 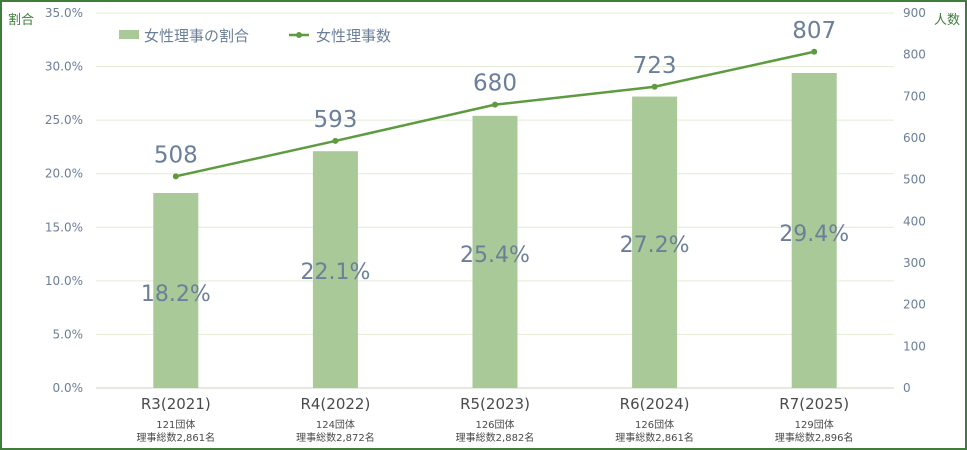 What do you see at coordinates (64, 174) in the screenshot?
I see `left-tick-label: 20.0%` at bounding box center [64, 174].